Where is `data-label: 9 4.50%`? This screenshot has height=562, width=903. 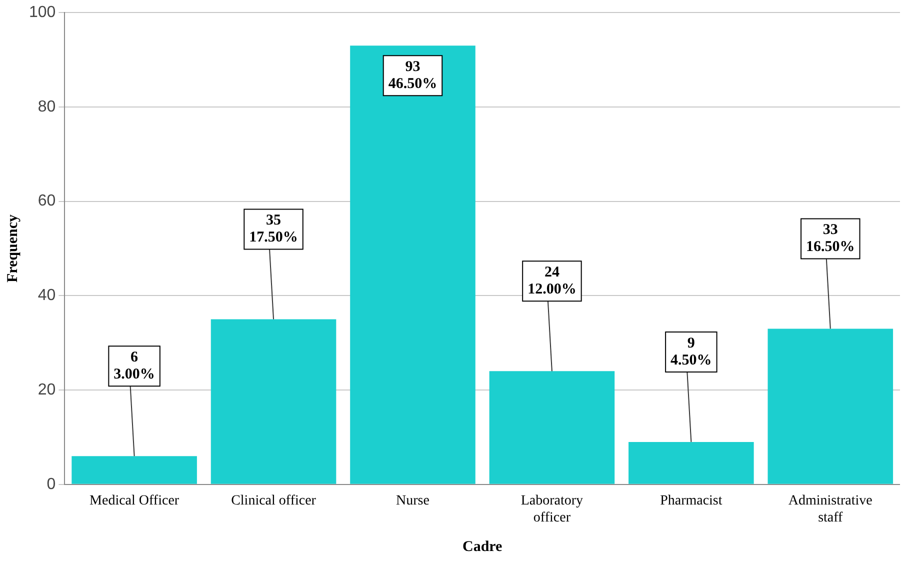 data-label: 9 4.50% is located at coordinates (691, 351).